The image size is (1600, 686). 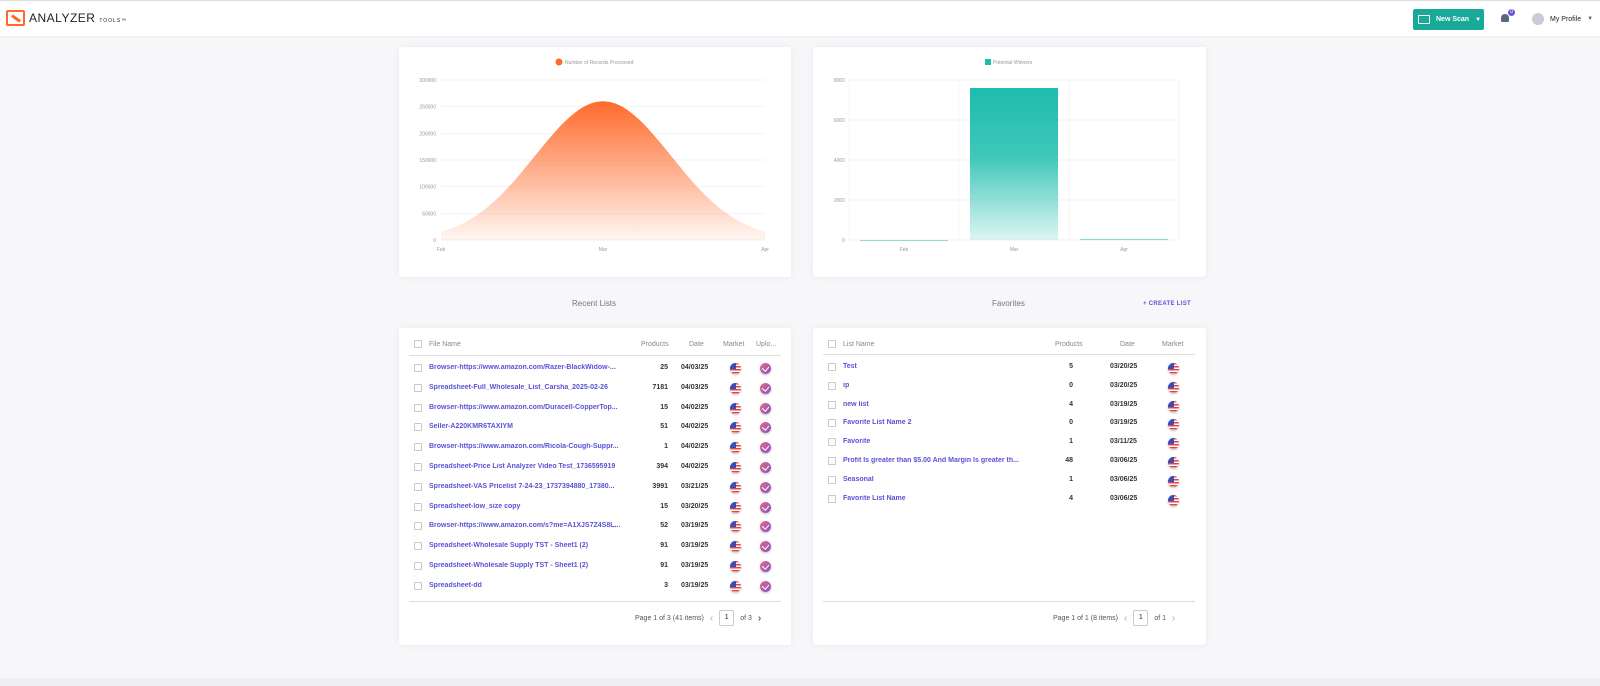 I want to click on create-list-button: + CREATE LIST, so click(x=1167, y=304).